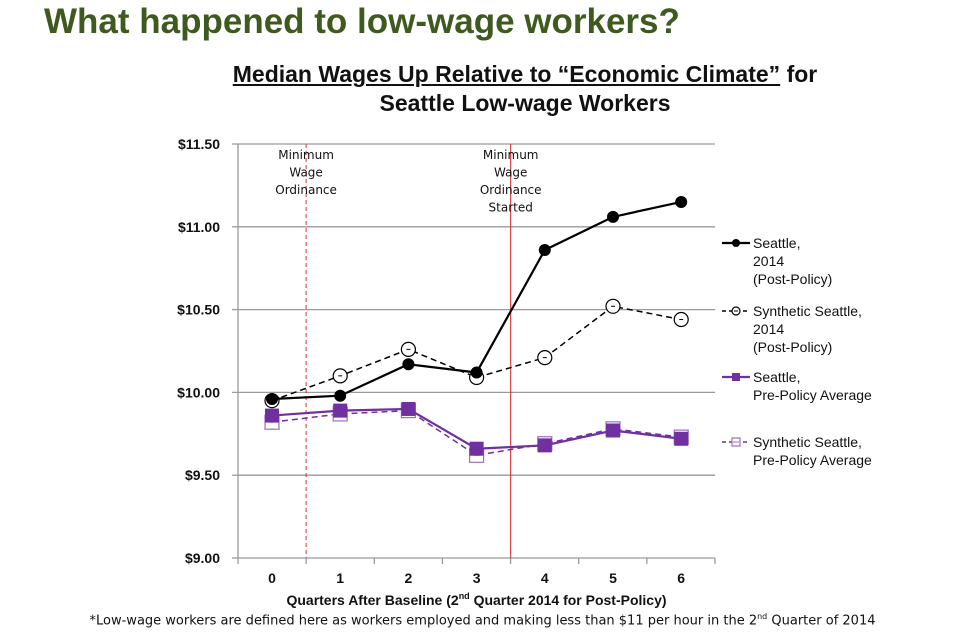 The image size is (965, 643). I want to click on y-tick-label: $10.50, so click(198, 310).